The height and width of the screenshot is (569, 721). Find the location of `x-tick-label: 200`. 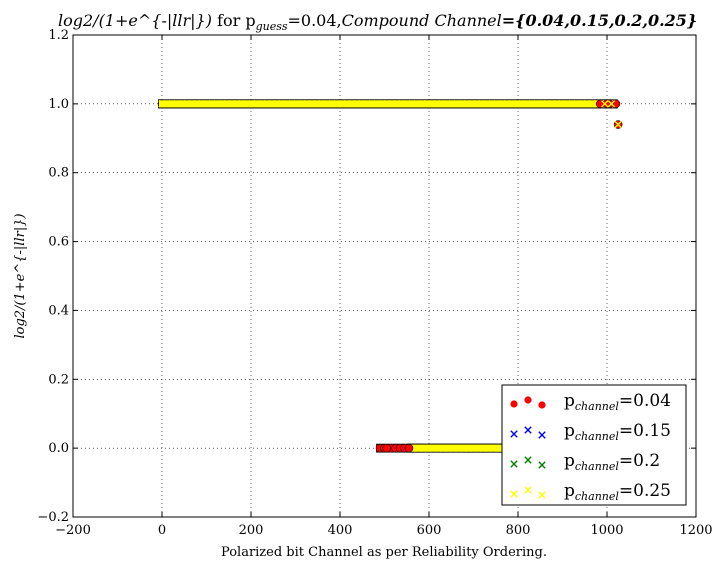

x-tick-label: 200 is located at coordinates (251, 530).